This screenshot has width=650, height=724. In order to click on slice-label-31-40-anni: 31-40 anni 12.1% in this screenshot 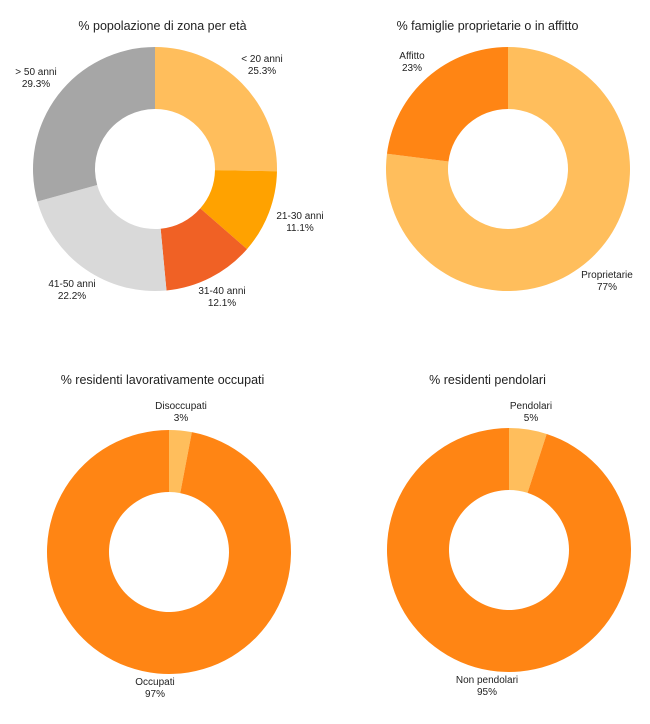, I will do `click(221, 297)`.